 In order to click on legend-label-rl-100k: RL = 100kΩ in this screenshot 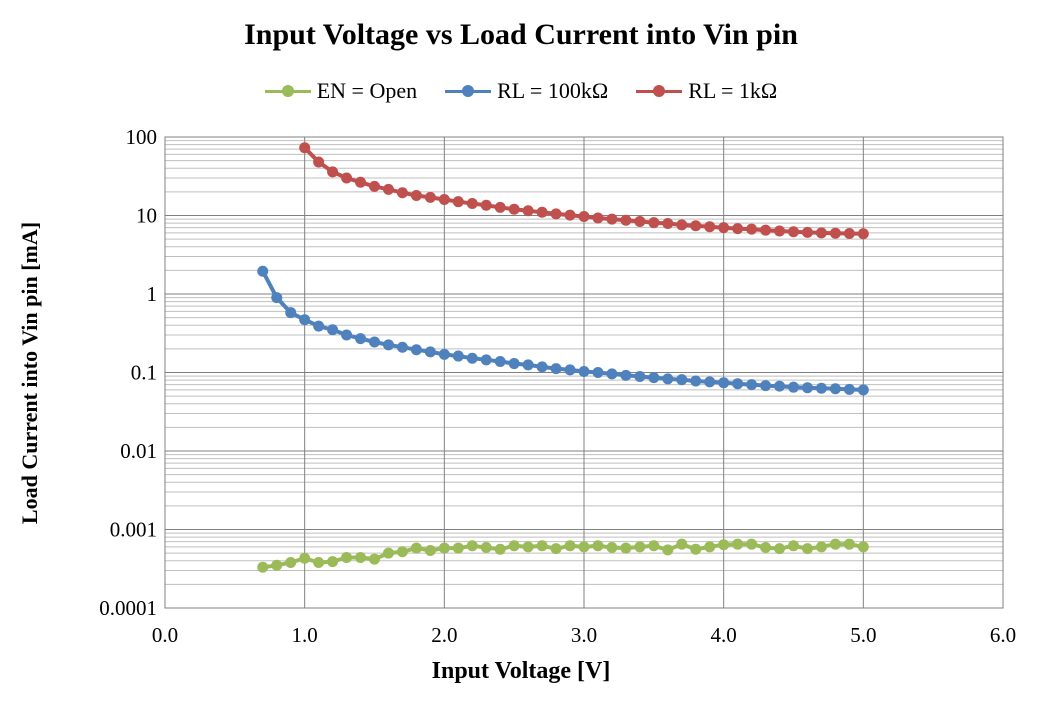, I will do `click(553, 90)`.